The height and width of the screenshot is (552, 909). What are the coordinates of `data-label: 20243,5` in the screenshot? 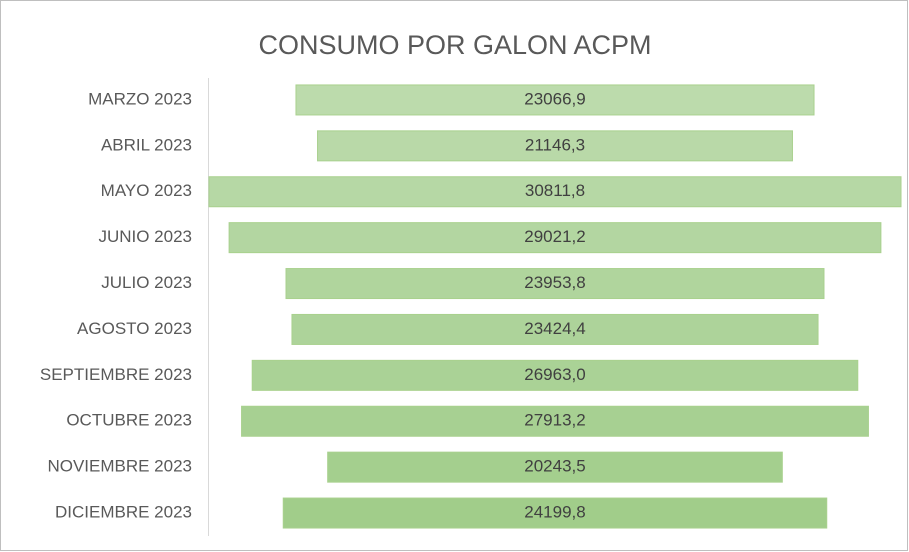 It's located at (554, 466).